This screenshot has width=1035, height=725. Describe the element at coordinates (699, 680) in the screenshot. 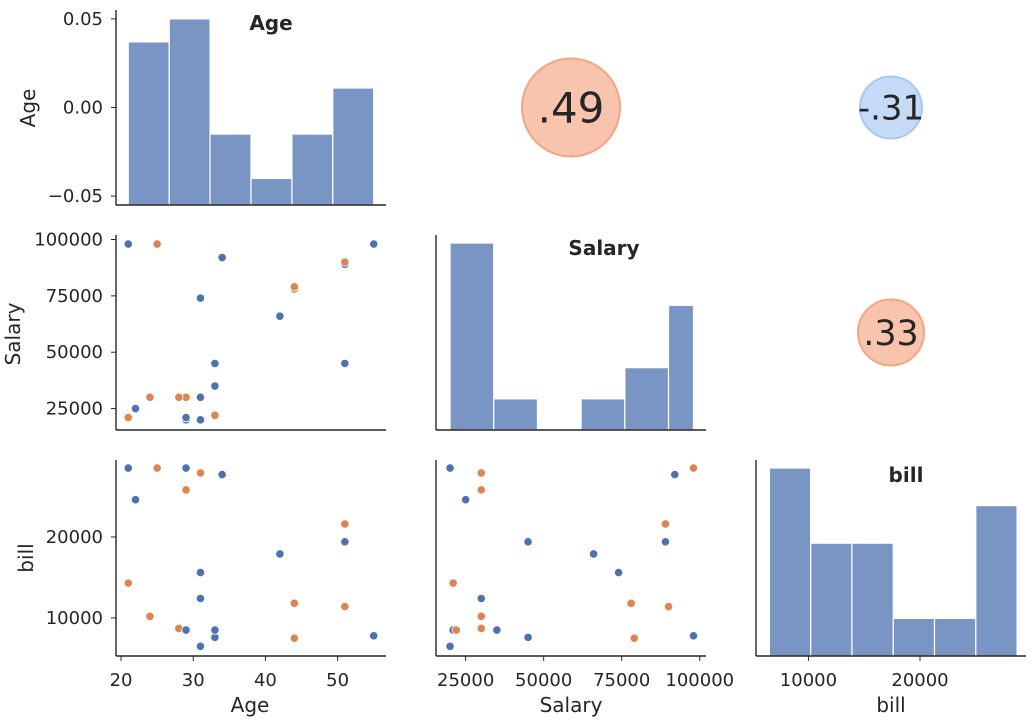

I see `x-tick-label: 100000` at that location.